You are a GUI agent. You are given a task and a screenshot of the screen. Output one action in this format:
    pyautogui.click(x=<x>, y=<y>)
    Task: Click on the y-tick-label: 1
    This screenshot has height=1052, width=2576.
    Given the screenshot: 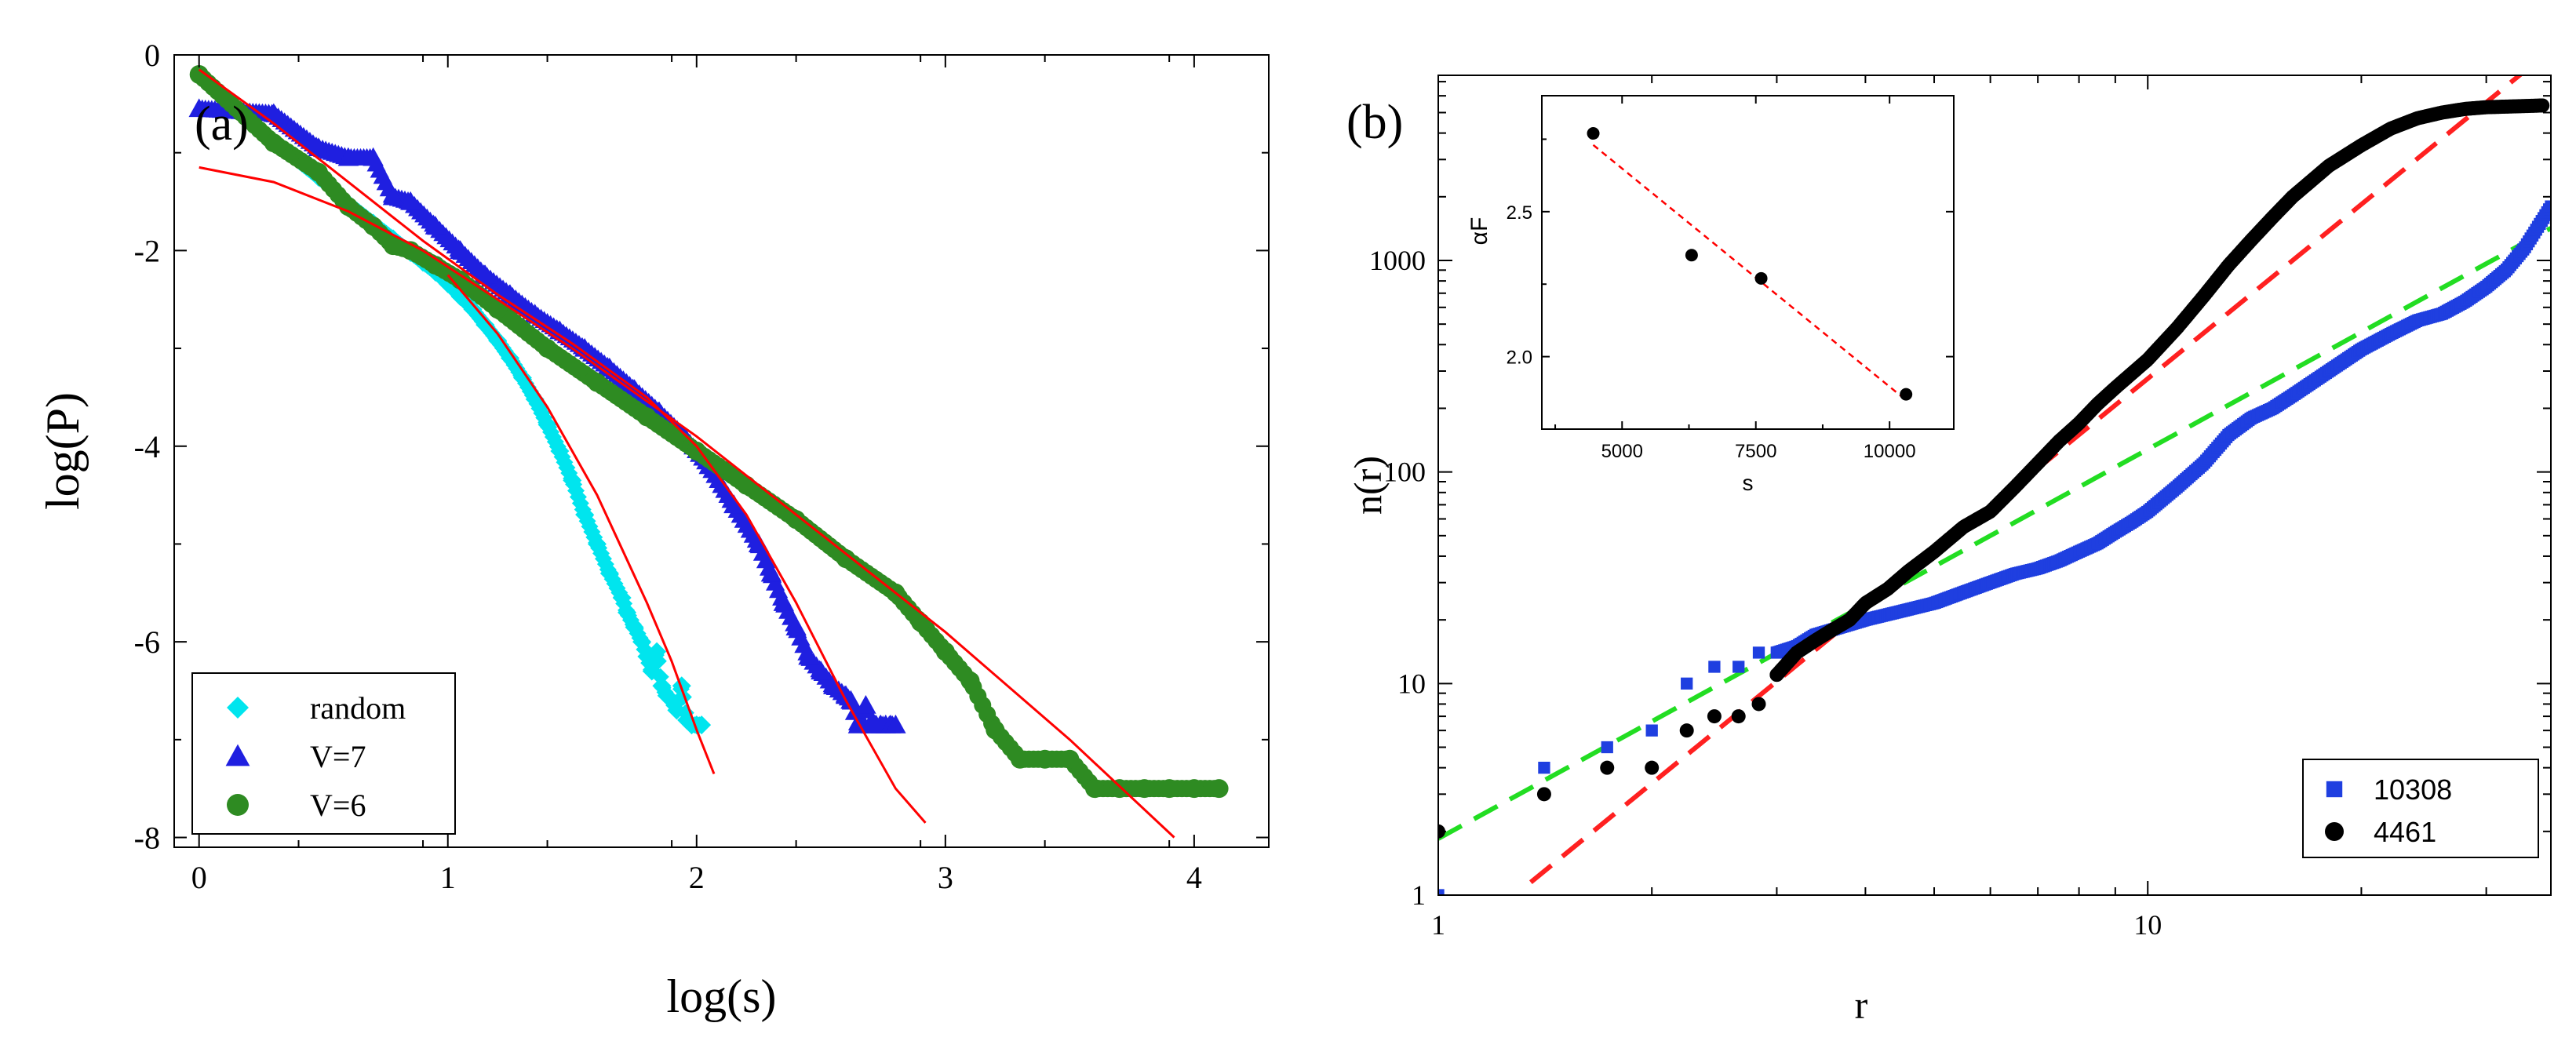 What is the action you would take?
    pyautogui.click(x=1419, y=895)
    